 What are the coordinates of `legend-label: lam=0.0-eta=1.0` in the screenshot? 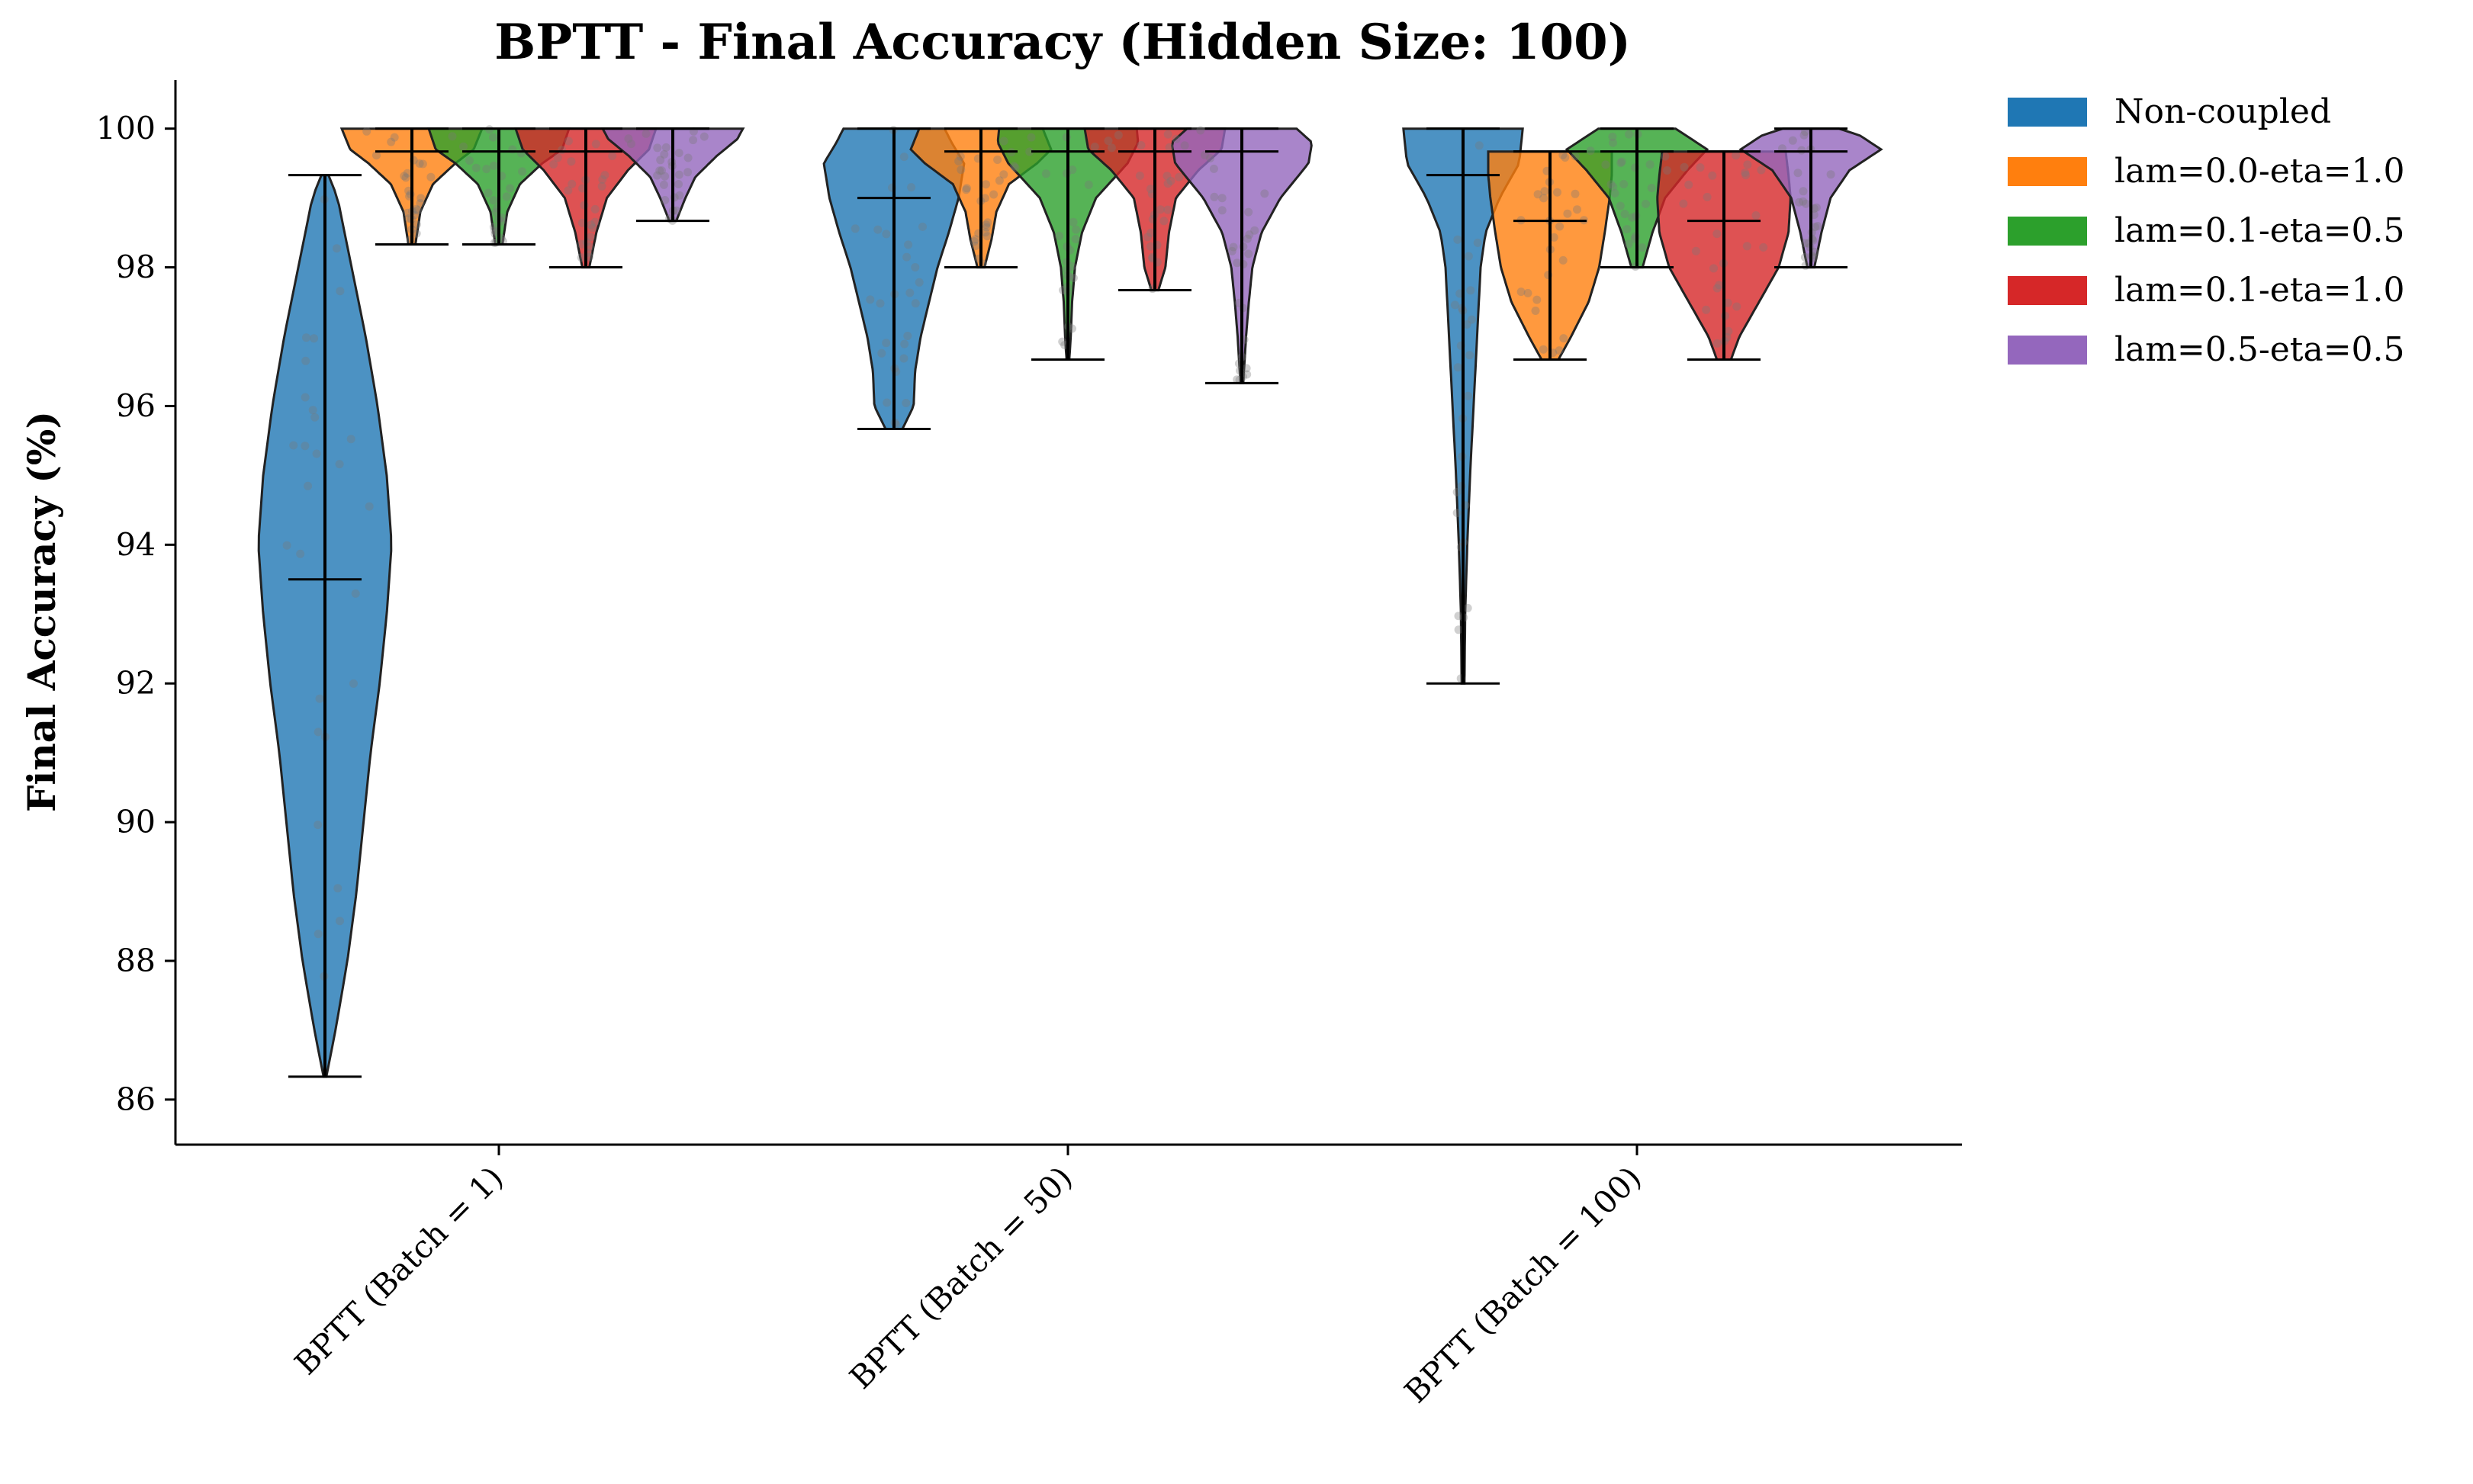 It's located at (2259, 172).